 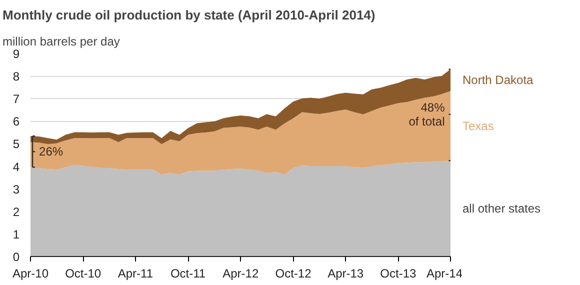 What do you see at coordinates (444, 273) in the screenshot?
I see `x-tick-label: Apr-14` at bounding box center [444, 273].